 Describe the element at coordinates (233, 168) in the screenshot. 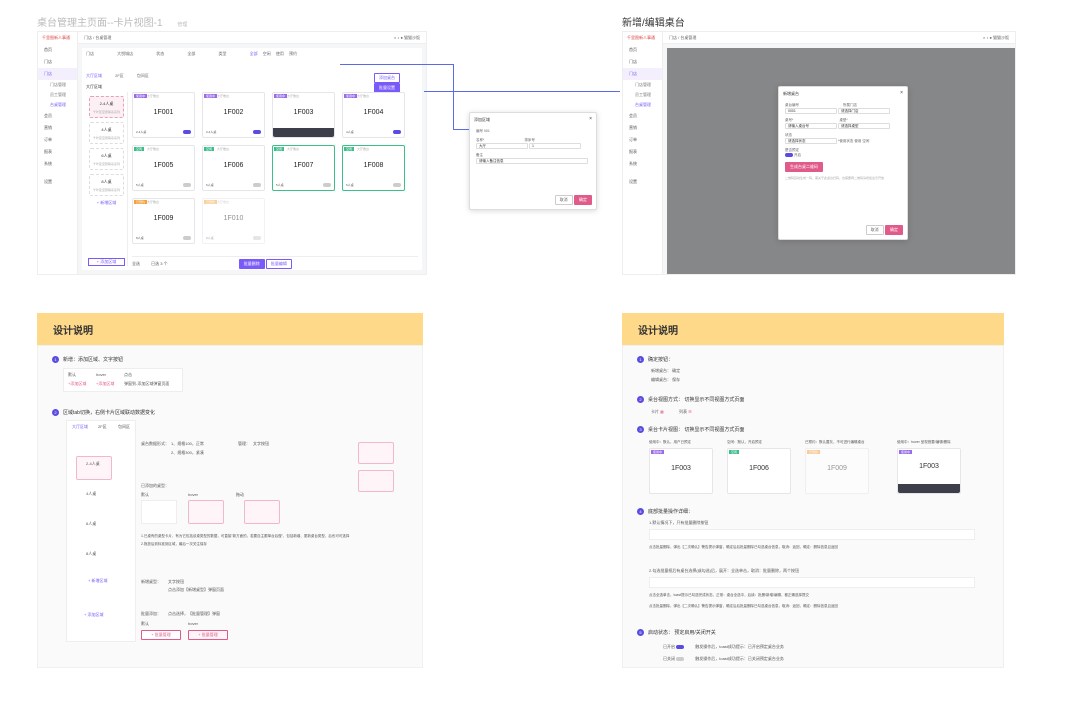

I see `table-card: 空闲 大厅散台 1F006 6人桌` at that location.